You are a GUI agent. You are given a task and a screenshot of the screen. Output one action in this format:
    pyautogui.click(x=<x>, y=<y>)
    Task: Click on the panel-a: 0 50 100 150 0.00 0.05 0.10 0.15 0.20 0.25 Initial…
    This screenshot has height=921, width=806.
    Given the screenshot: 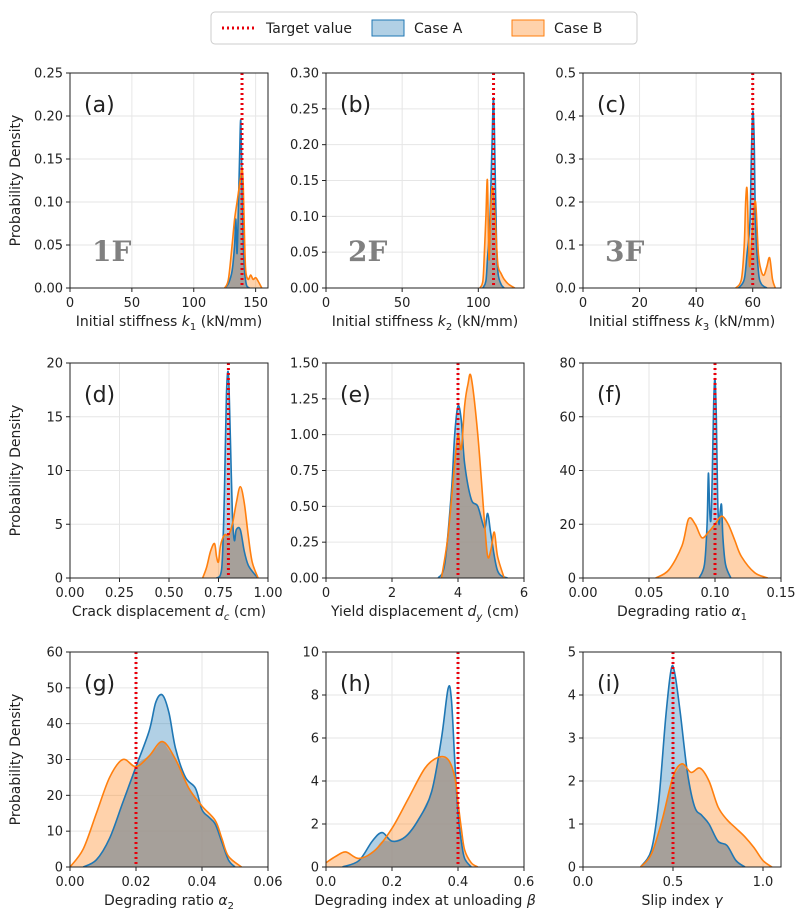 What is the action you would take?
    pyautogui.click(x=138, y=200)
    